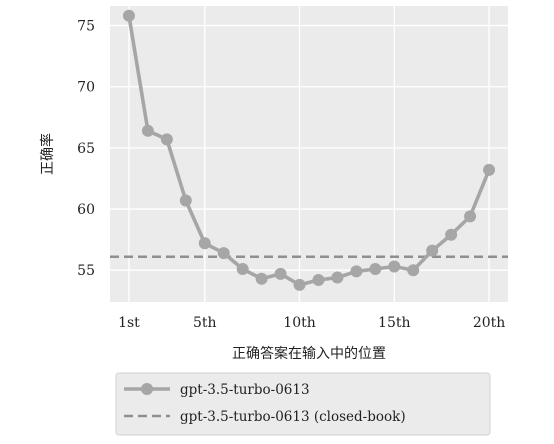  Describe the element at coordinates (245, 390) in the screenshot. I see `legend-entry-label: gpt-3.5-turbo-0613` at that location.